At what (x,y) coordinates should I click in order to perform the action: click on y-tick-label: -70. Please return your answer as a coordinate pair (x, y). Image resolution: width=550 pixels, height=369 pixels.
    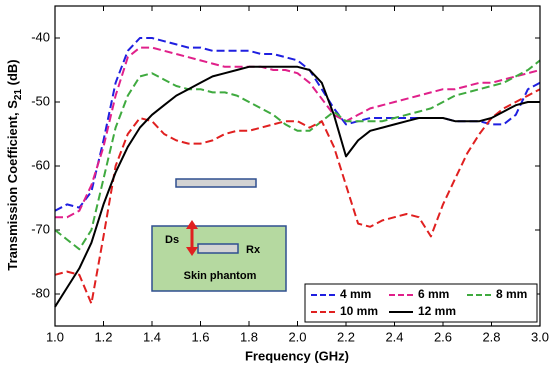
    Looking at the image, I should click on (40, 228).